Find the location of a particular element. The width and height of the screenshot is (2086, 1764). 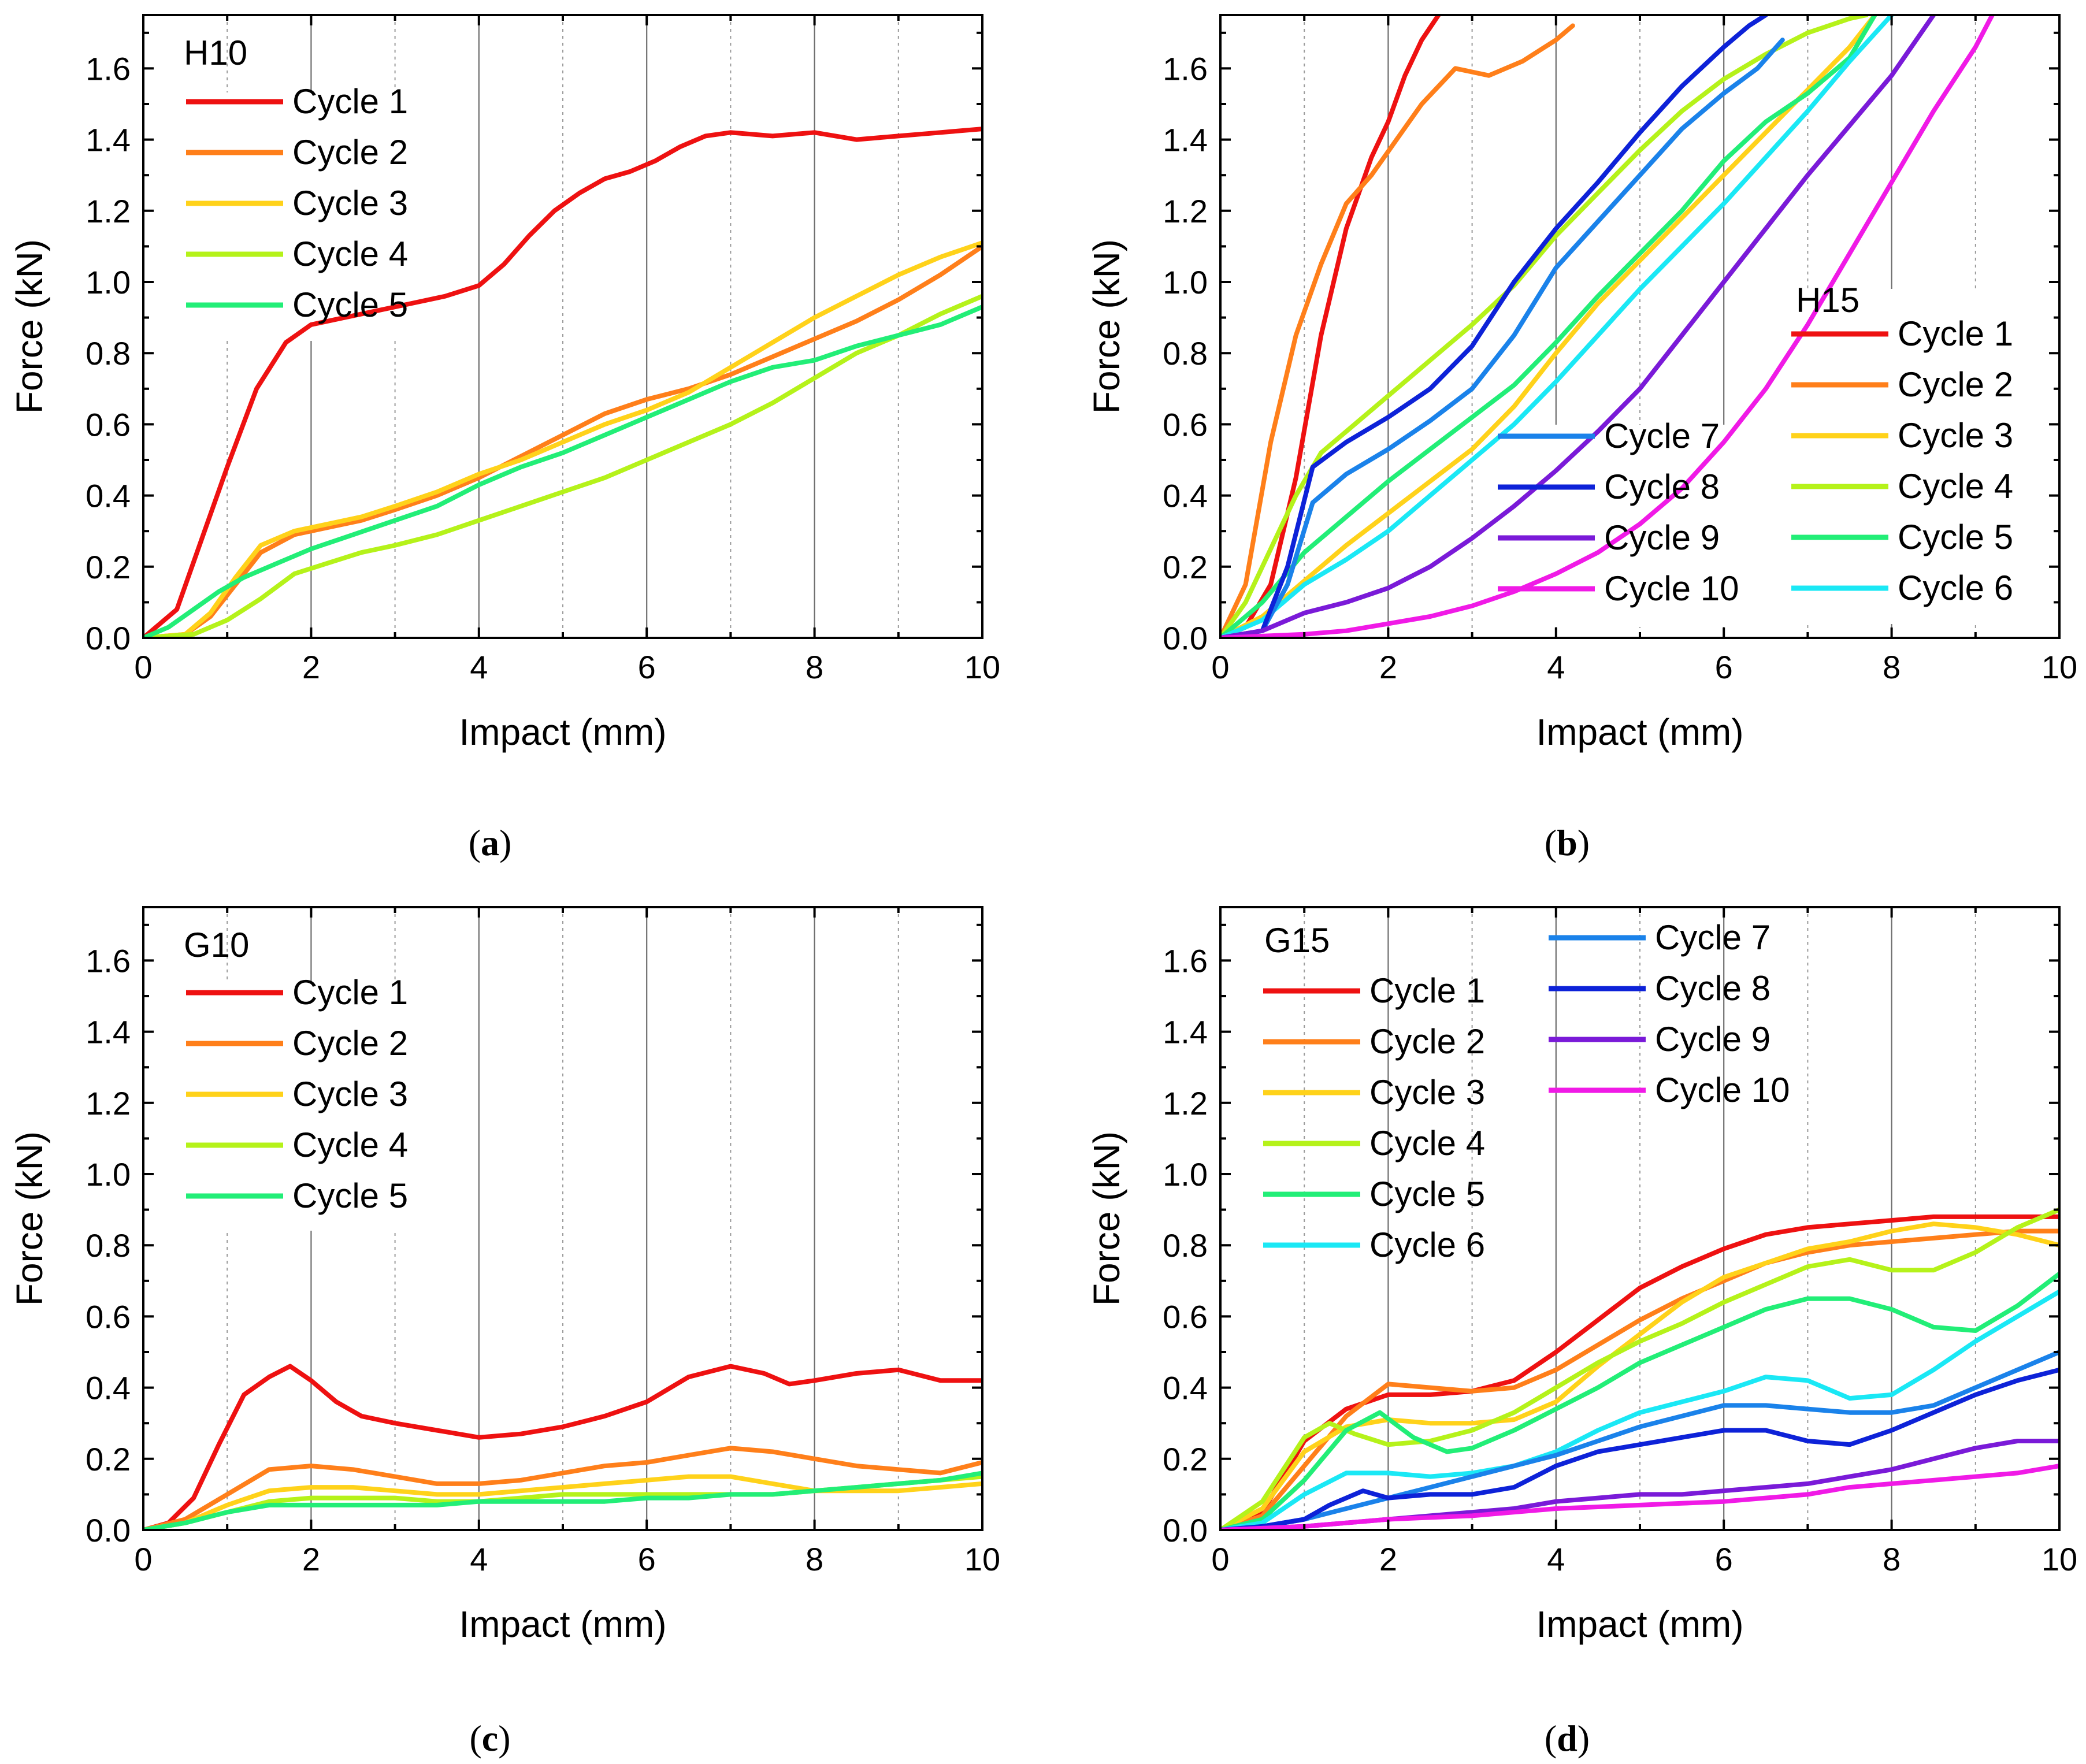

legend-label: Cycle 8 is located at coordinates (1662, 486).